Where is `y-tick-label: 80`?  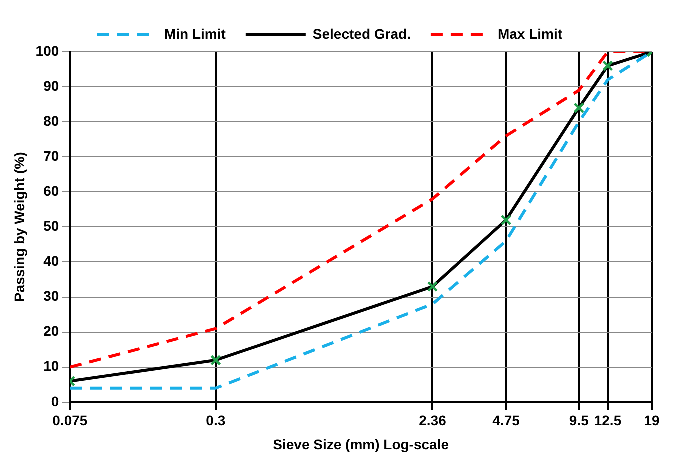
y-tick-label: 80 is located at coordinates (52, 120).